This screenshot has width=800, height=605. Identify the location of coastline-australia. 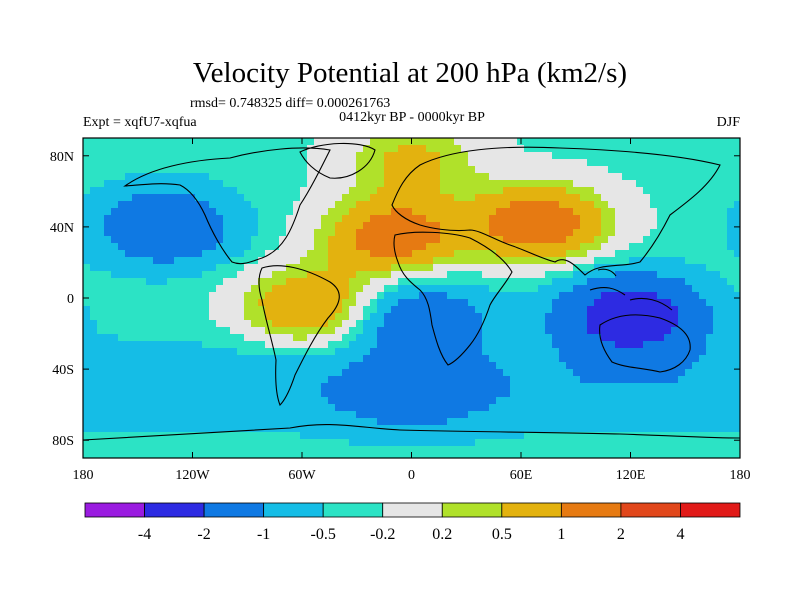
(645, 343).